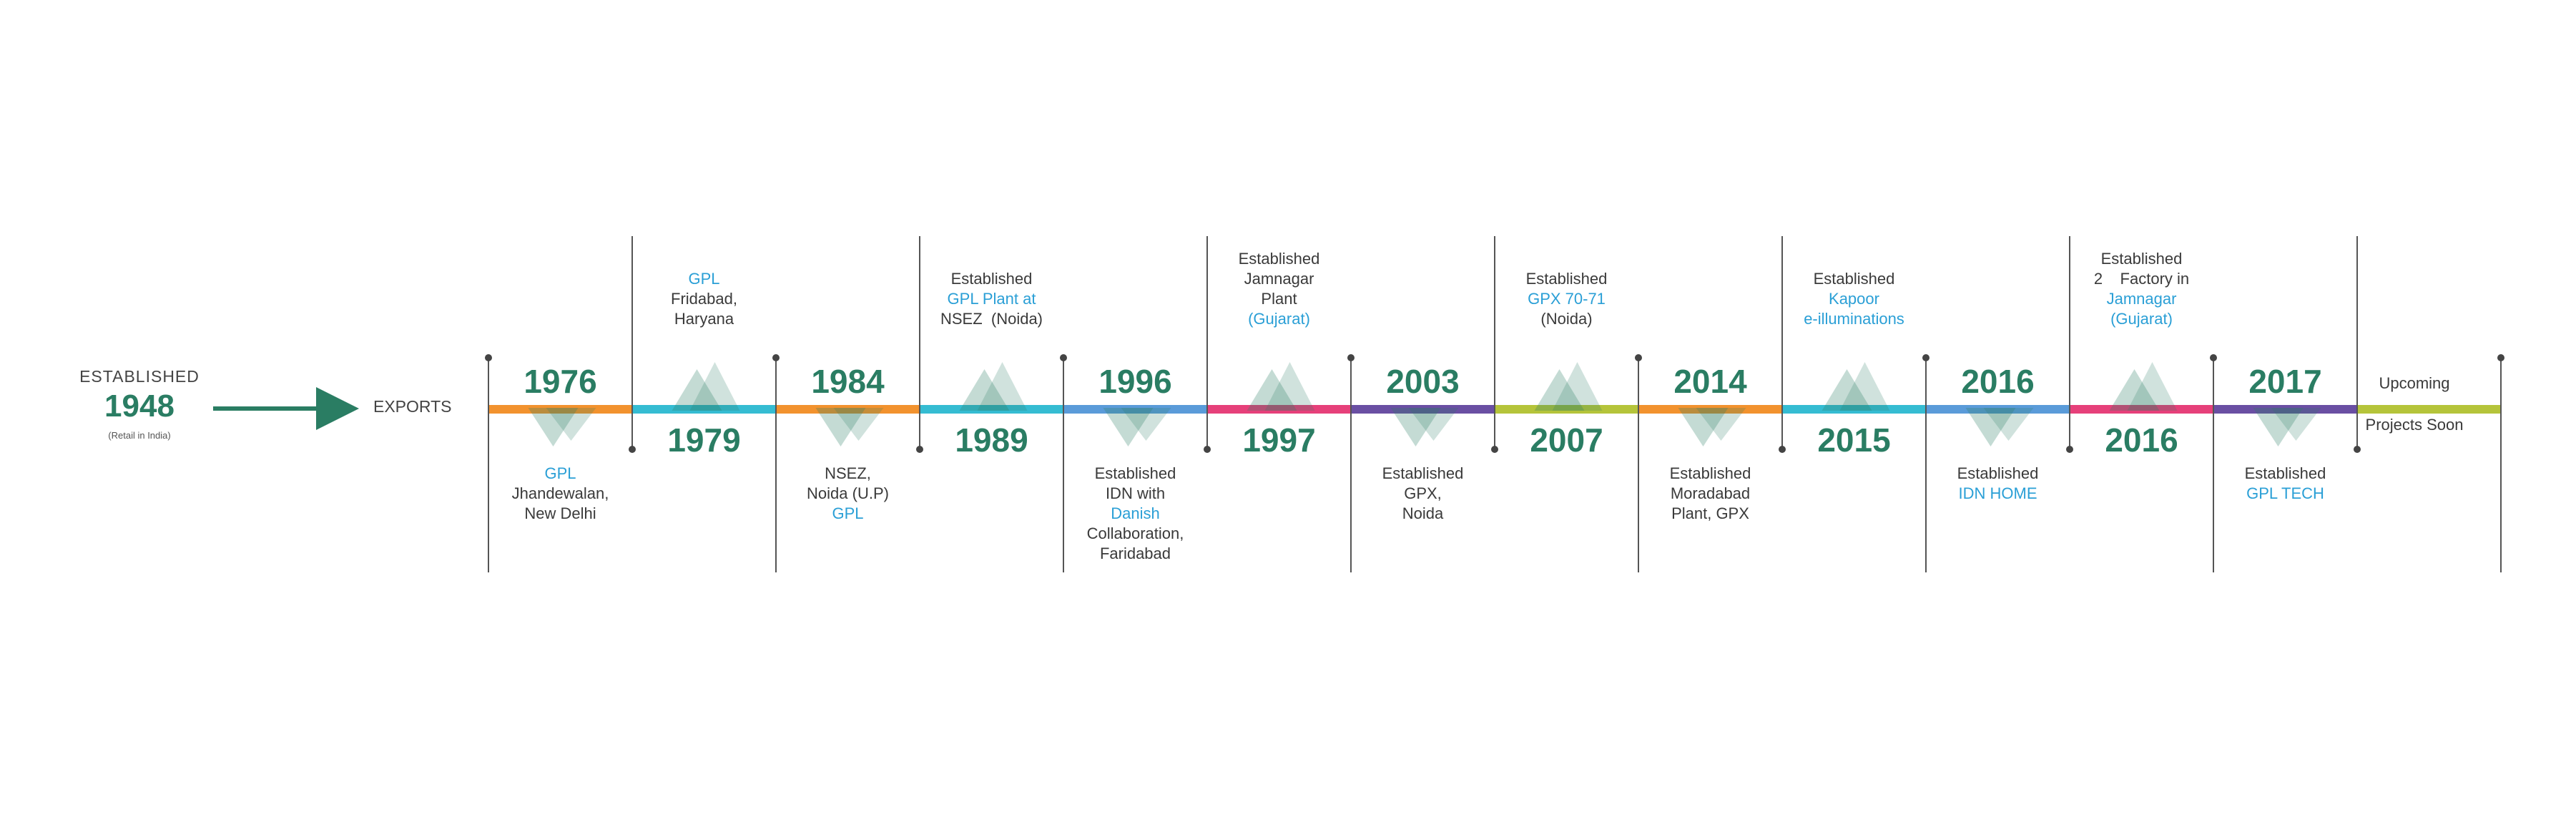 This screenshot has width=2576, height=835. Describe the element at coordinates (139, 376) in the screenshot. I see `start-established-label: ESTABLISHED` at that location.